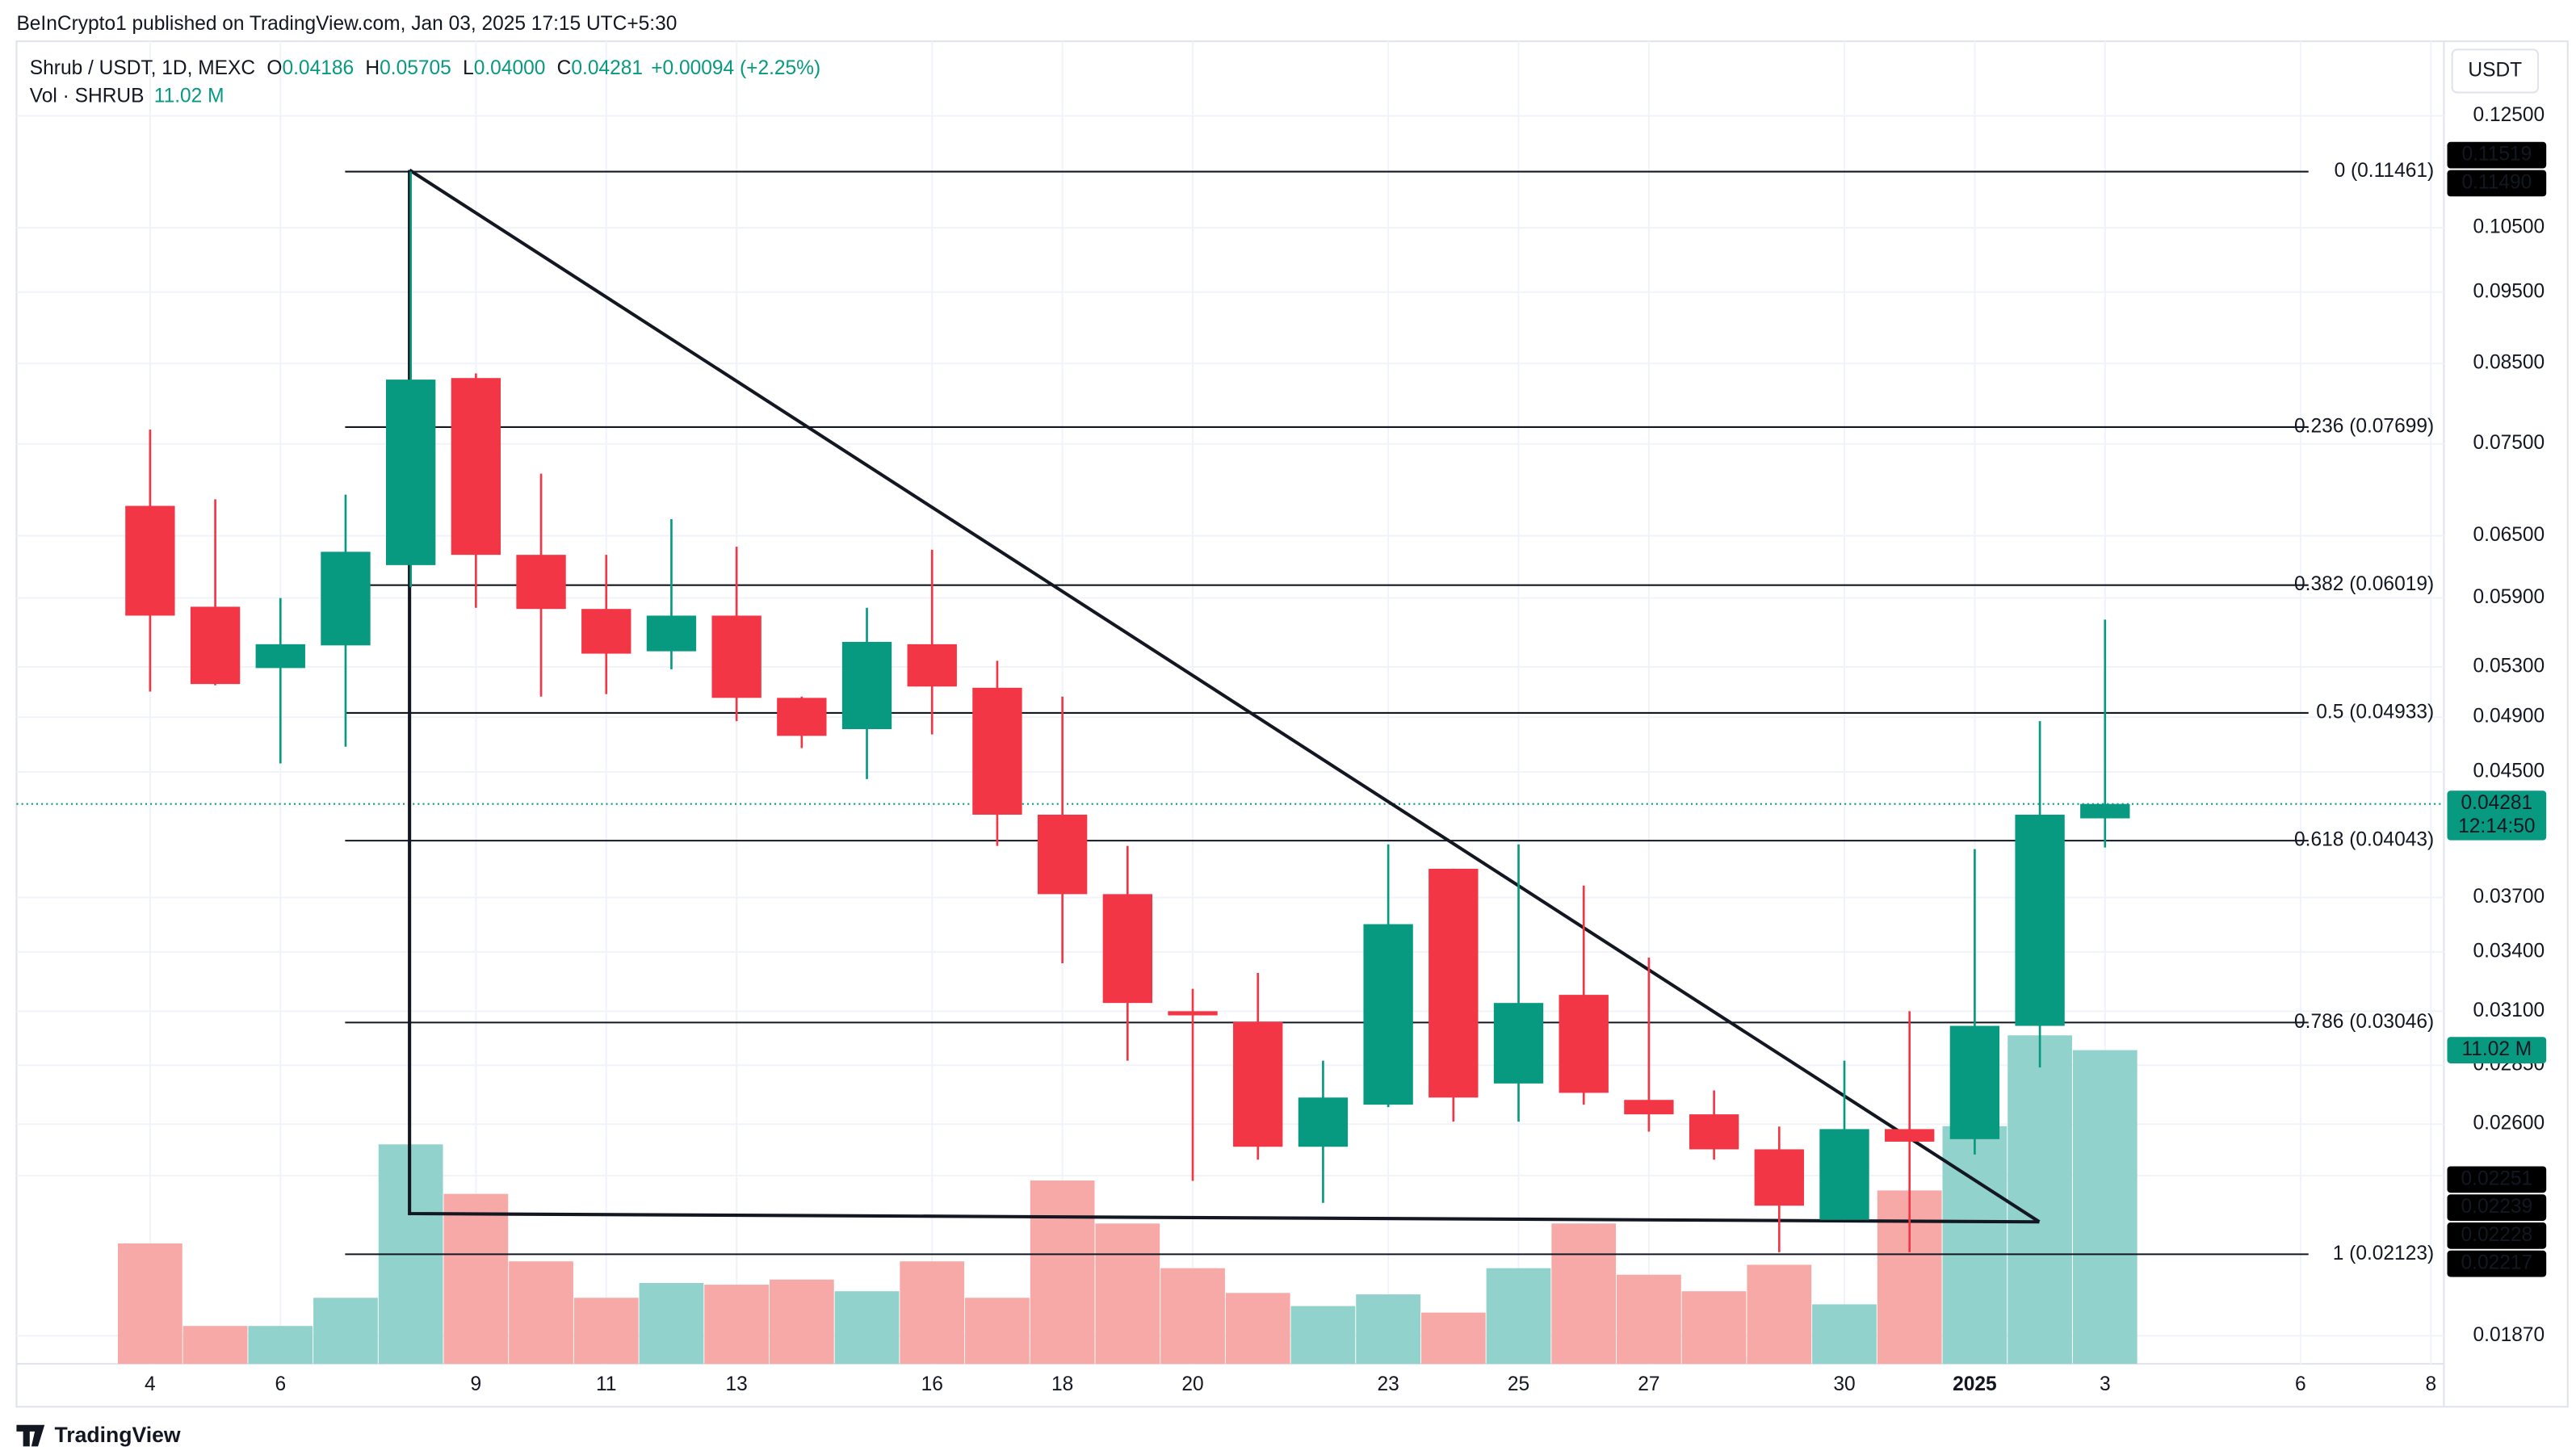 This screenshot has width=2576, height=1455. Describe the element at coordinates (2385, 171) in the screenshot. I see `fib-label: 0 (0.11461)` at that location.